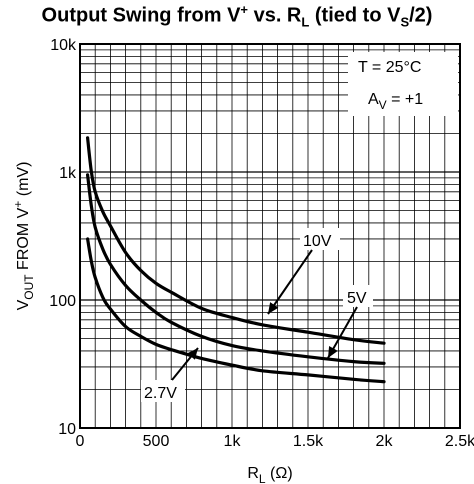 This screenshot has width=474, height=484. What do you see at coordinates (23, 304) in the screenshot?
I see `ylabel-v: V` at bounding box center [23, 304].